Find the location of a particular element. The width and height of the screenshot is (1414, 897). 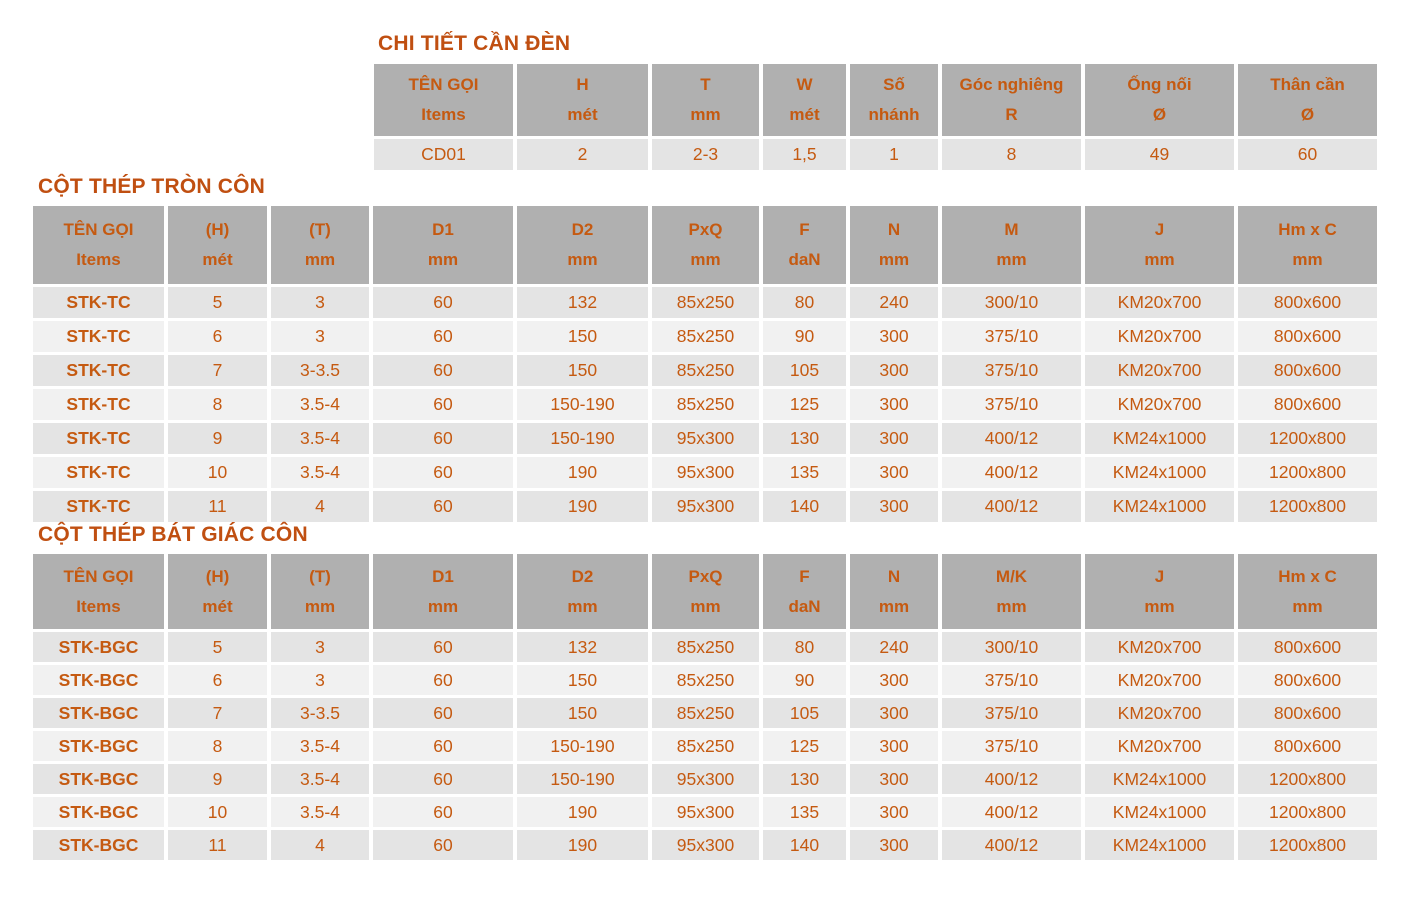

column-header-line2: mét is located at coordinates (582, 114).